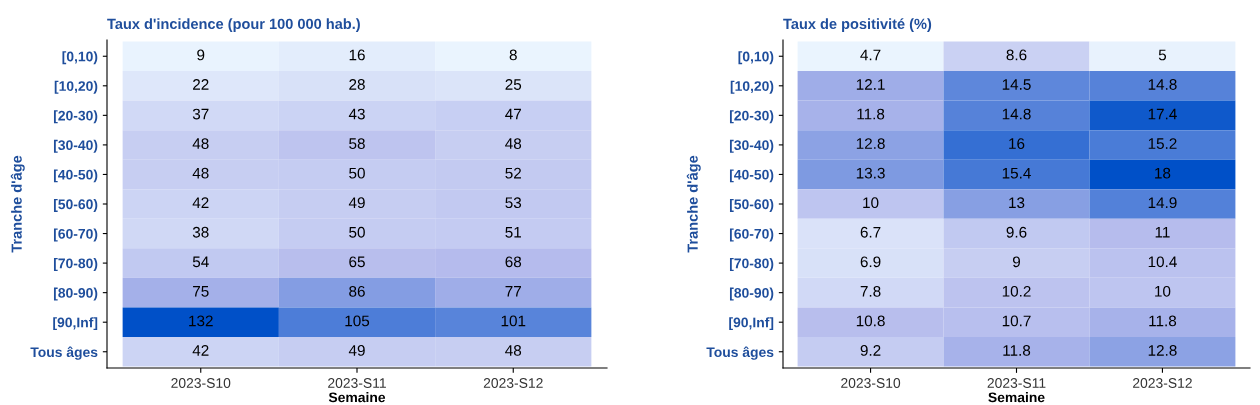 Image resolution: width=1260 pixels, height=405 pixels. Describe the element at coordinates (200, 114) in the screenshot. I see `data-label: 37` at that location.